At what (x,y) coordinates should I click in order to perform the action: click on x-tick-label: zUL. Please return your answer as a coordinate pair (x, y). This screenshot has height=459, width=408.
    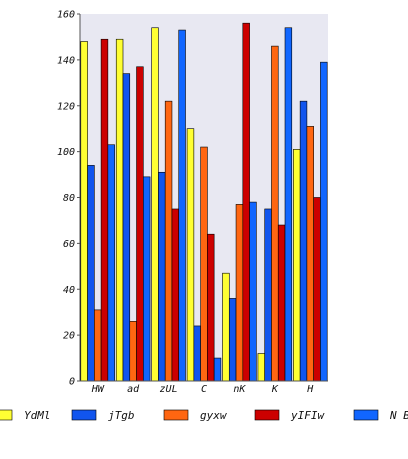
    Looking at the image, I should click on (169, 389).